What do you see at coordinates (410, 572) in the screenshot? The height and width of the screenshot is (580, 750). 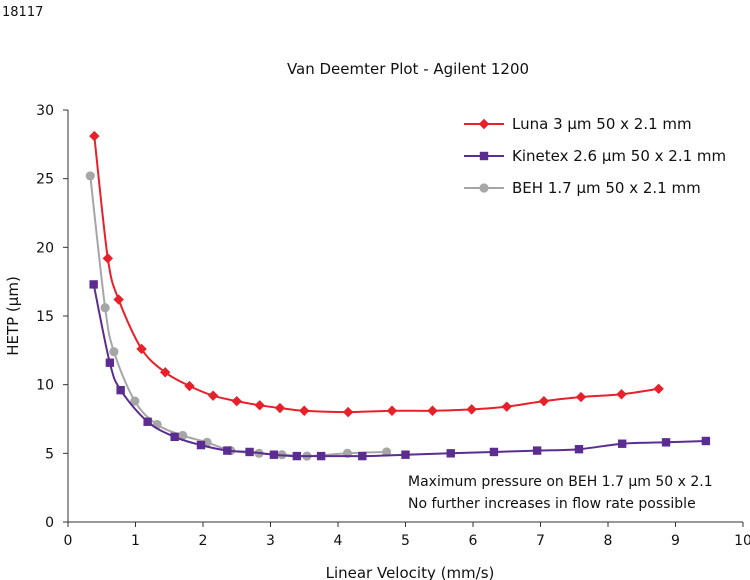 I see `x-axis-label: Linear Velocity (mm/s)` at bounding box center [410, 572].